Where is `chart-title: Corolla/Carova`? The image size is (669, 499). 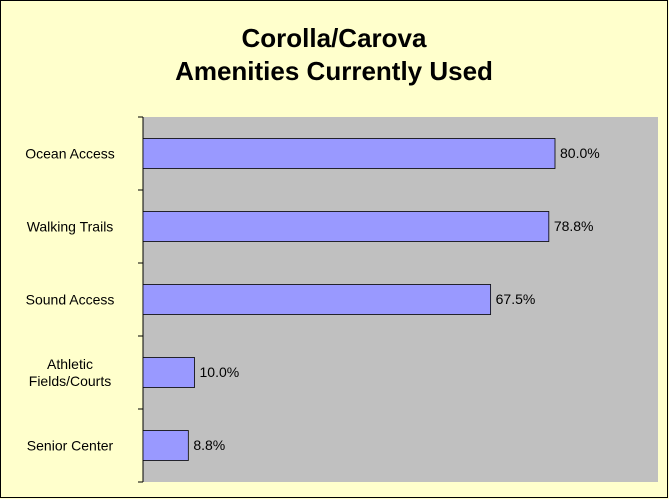
chart-title: Corolla/Carova is located at coordinates (334, 38).